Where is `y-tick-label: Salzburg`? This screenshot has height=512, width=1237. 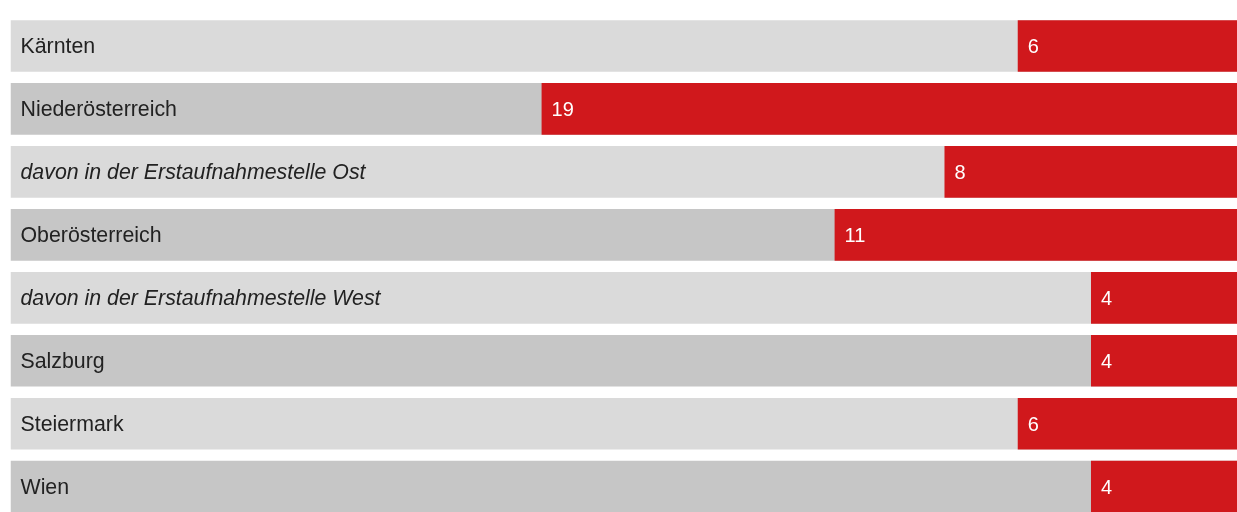
y-tick-label: Salzburg is located at coordinates (62, 360).